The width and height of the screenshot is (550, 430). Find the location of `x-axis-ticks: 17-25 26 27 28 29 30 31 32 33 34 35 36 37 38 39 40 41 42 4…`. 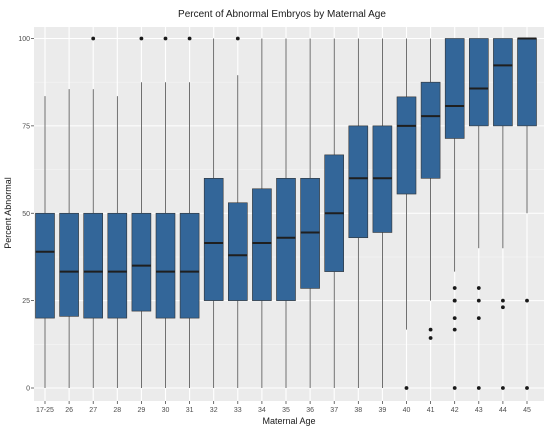

x-axis-ticks: 17-25 26 27 28 29 30 31 32 33 34 35 36 37 38 39 40 41 42 4… is located at coordinates (283, 407).